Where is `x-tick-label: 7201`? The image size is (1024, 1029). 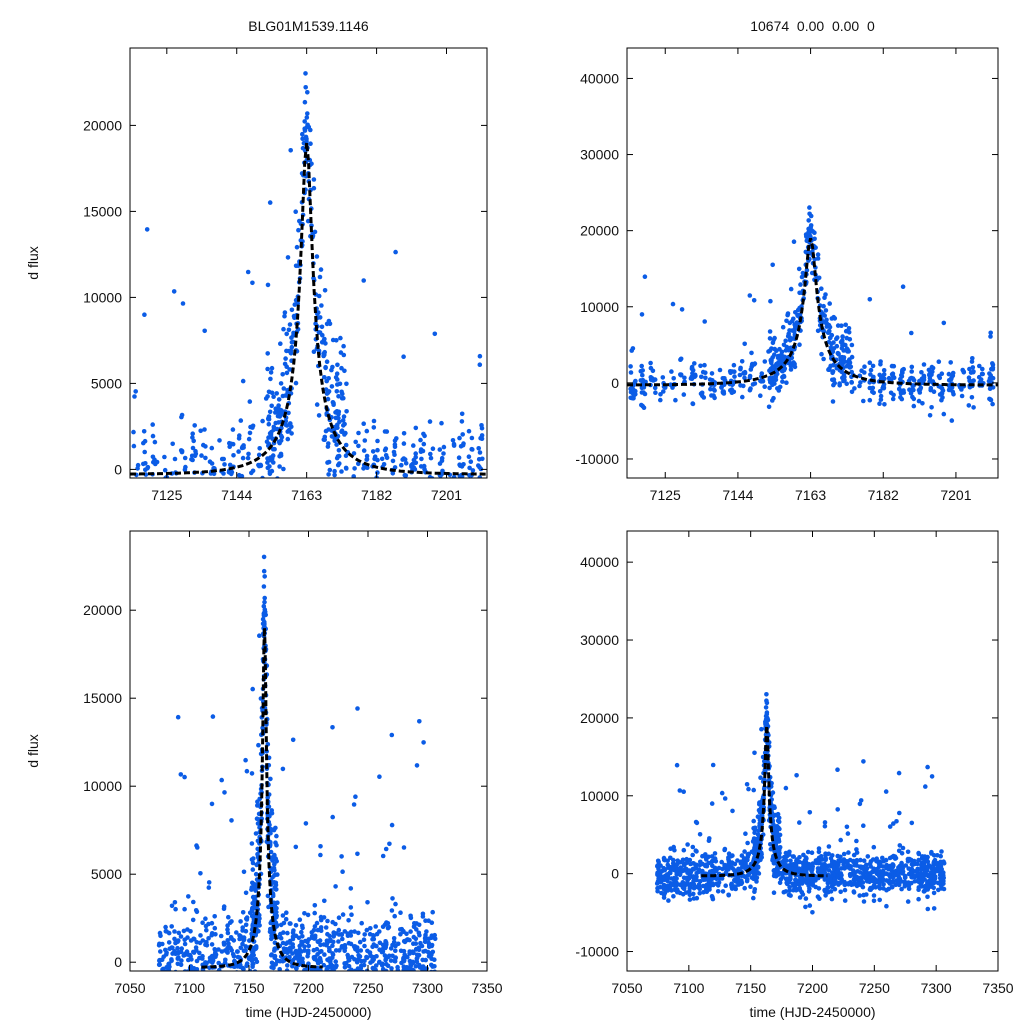 x-tick-label: 7201 is located at coordinates (446, 495).